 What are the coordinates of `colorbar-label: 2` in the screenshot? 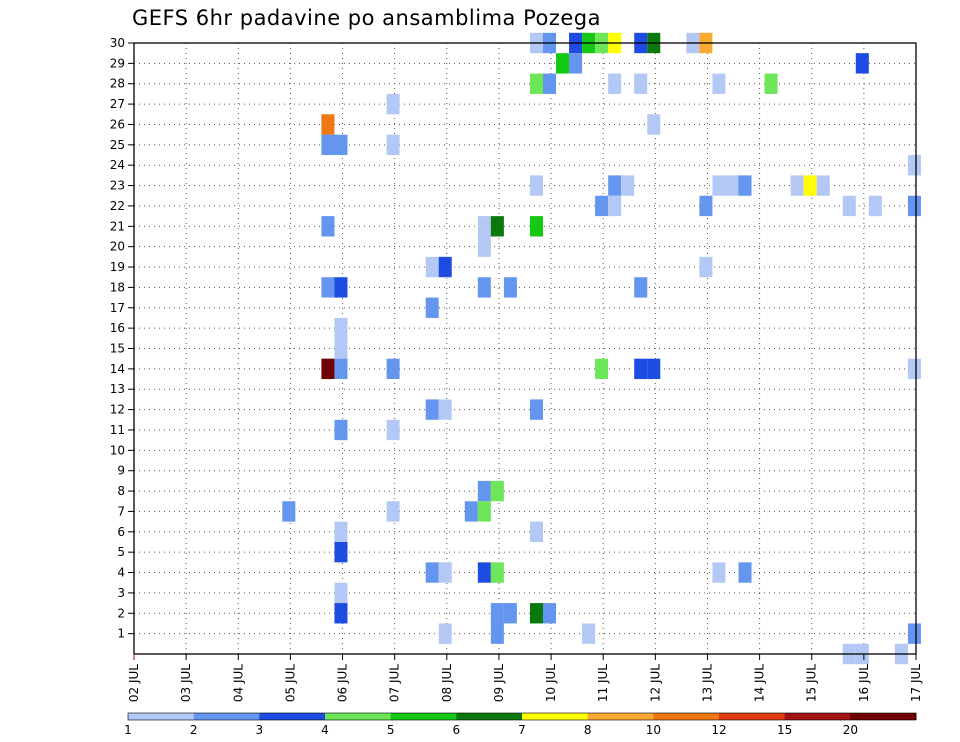 It's located at (194, 730).